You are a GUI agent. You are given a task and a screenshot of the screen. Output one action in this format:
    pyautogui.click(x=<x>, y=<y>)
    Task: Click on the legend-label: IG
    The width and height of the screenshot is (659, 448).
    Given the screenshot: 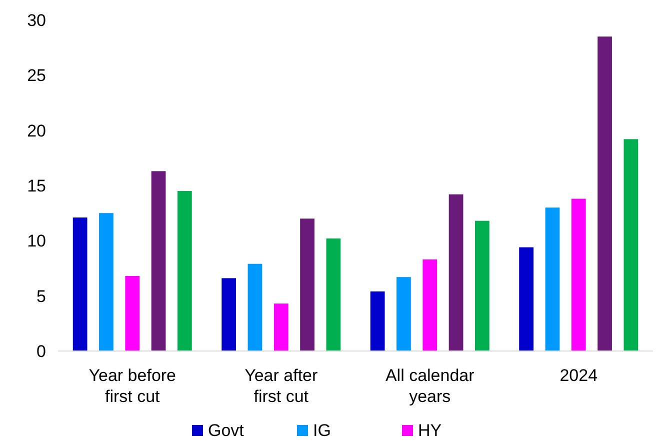 What is the action you would take?
    pyautogui.click(x=322, y=430)
    